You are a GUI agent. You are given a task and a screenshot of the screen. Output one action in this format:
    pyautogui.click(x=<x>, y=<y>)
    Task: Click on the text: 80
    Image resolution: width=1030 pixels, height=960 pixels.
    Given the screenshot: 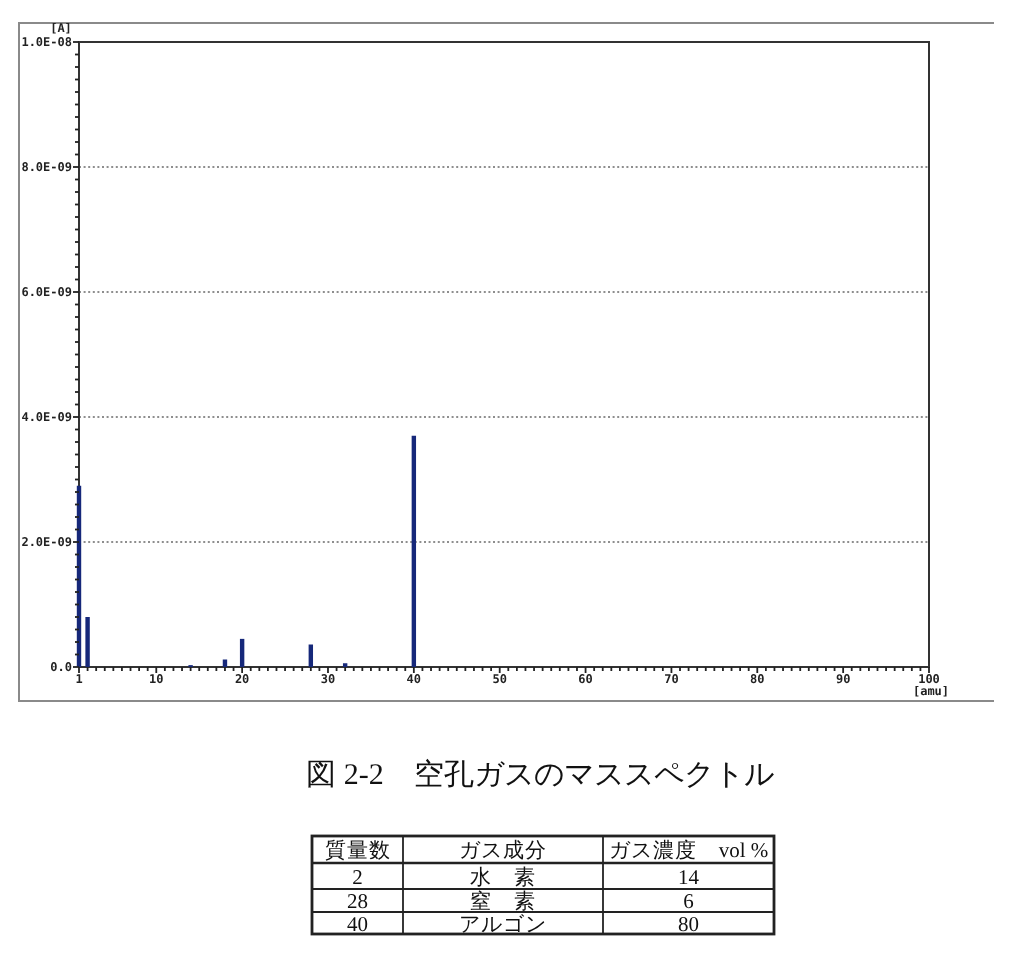 What is the action you would take?
    pyautogui.click(x=688, y=925)
    